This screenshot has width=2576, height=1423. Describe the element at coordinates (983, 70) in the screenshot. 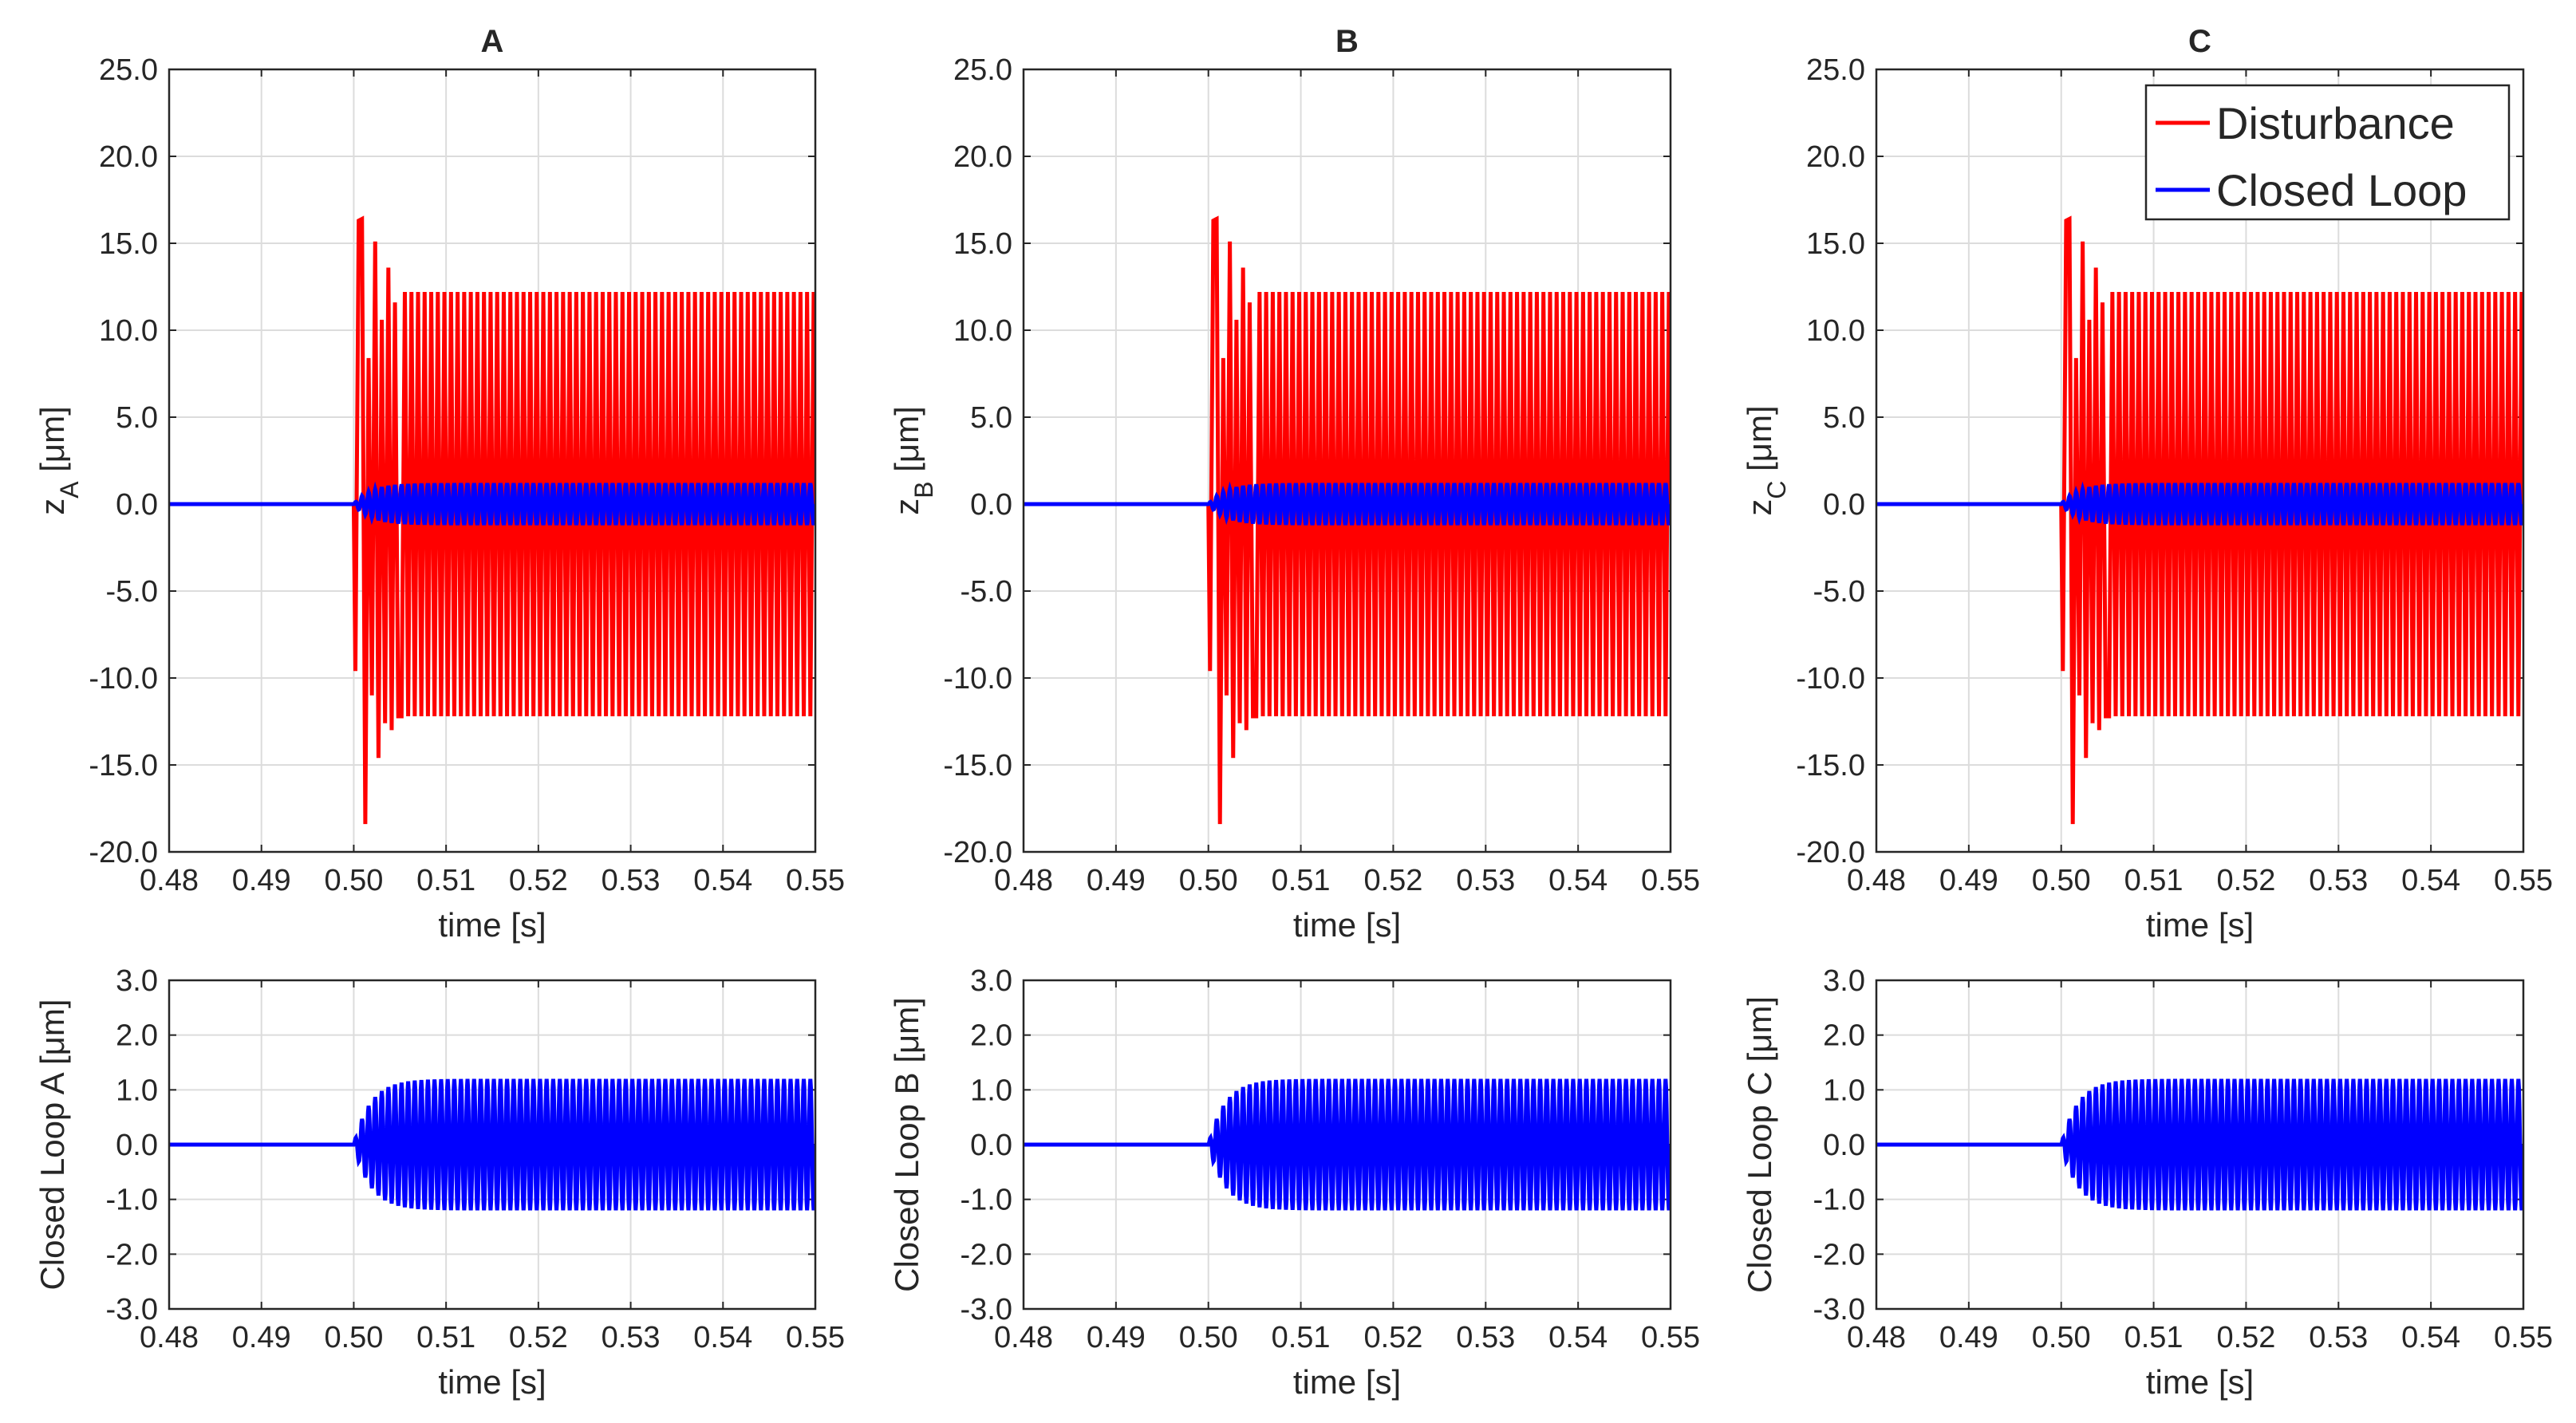

I see `y-tick-label: 25.0` at that location.